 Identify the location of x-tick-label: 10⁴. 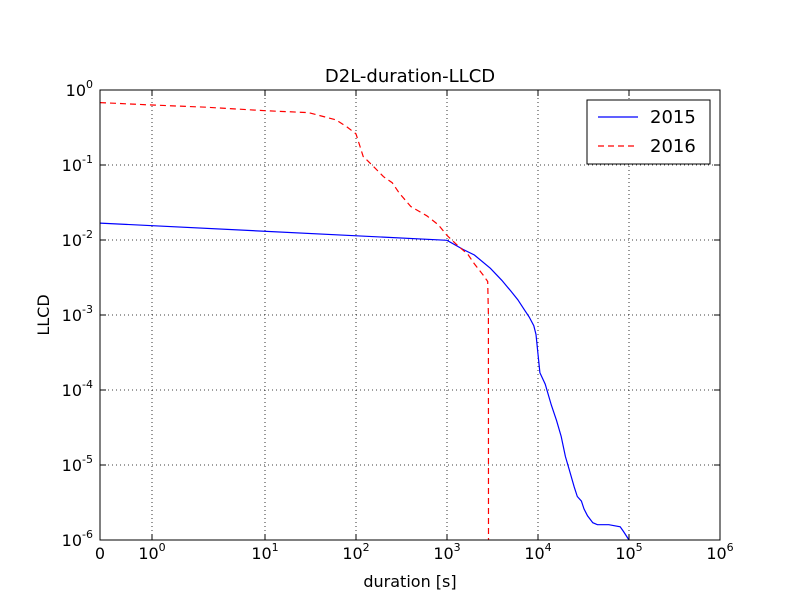
(537, 552).